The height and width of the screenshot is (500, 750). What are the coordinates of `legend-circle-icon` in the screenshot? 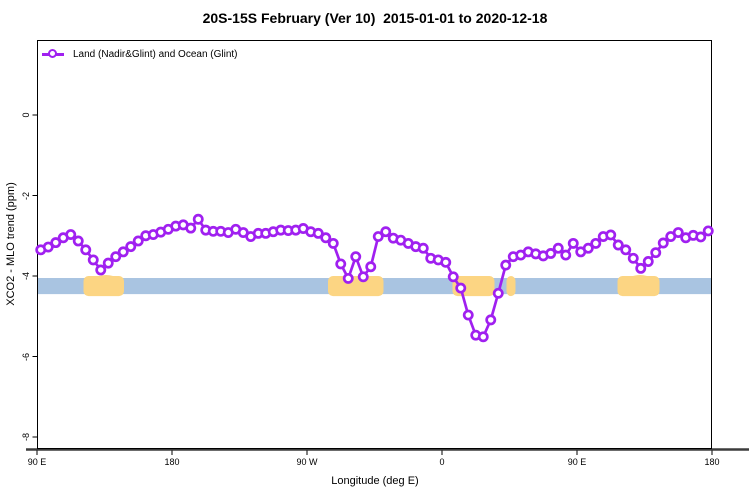 It's located at (52, 53).